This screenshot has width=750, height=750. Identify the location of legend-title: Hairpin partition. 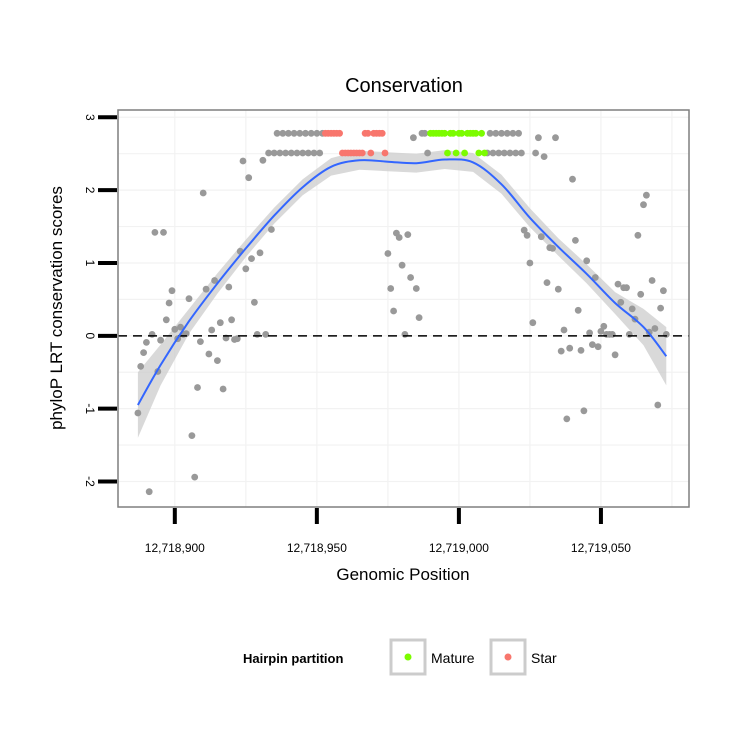
(293, 658).